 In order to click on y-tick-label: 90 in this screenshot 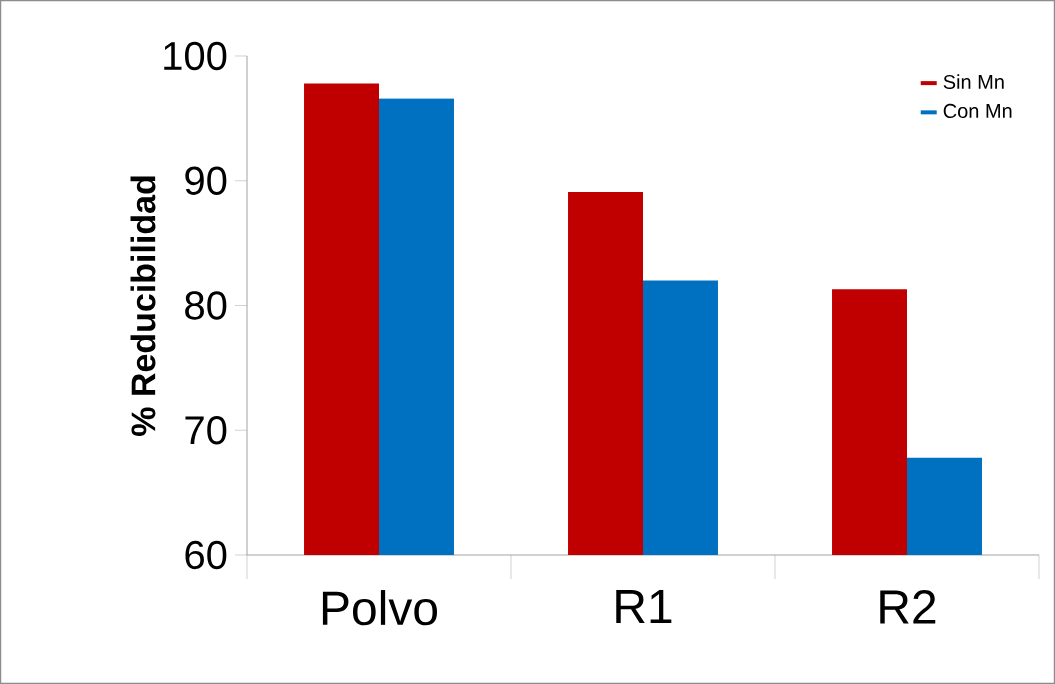, I will do `click(206, 180)`.